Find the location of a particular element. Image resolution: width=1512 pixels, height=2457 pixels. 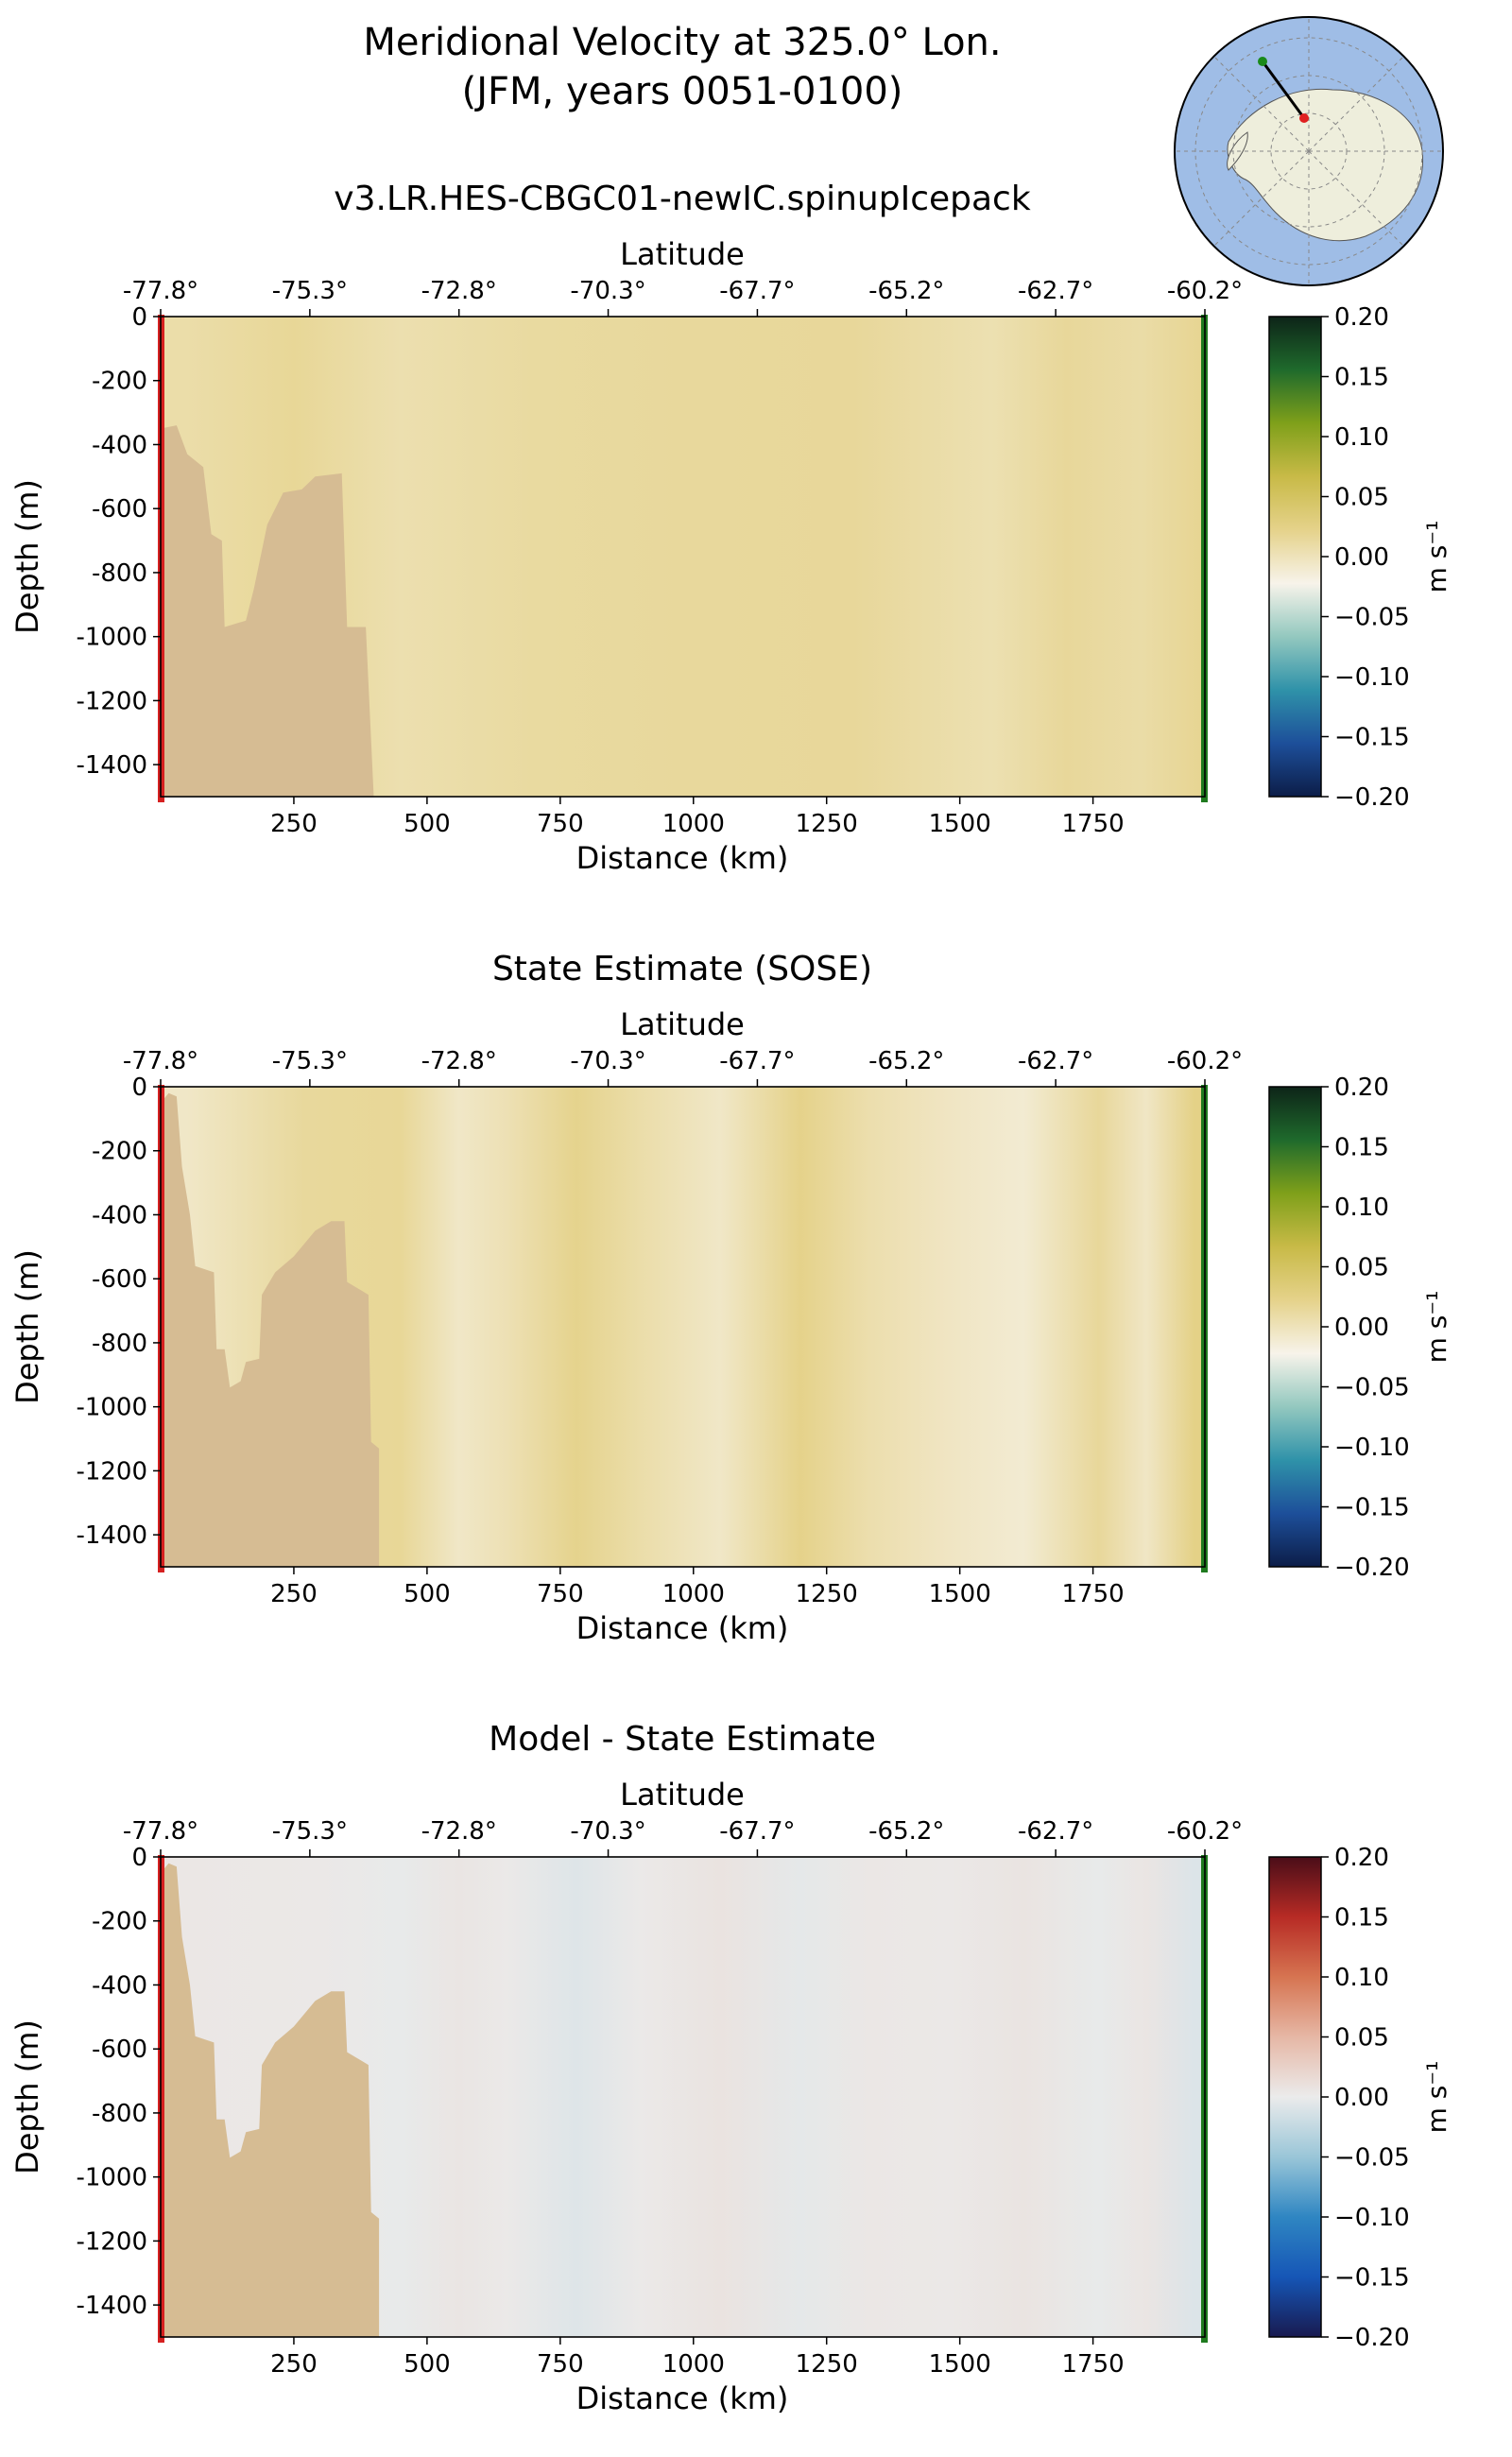

locator-map is located at coordinates (1309, 151).